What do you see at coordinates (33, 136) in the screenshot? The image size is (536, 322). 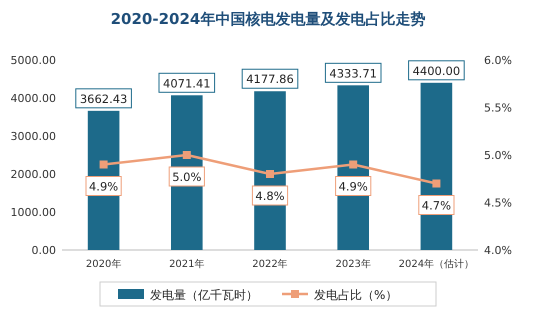 I see `y-tick-label: 3000.00` at bounding box center [33, 136].